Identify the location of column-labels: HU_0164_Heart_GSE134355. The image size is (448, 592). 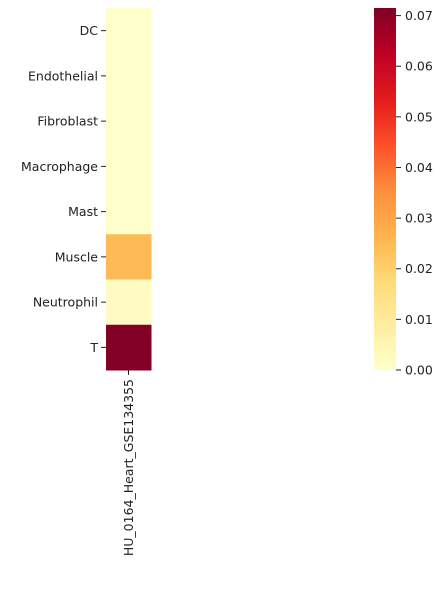
(128, 463).